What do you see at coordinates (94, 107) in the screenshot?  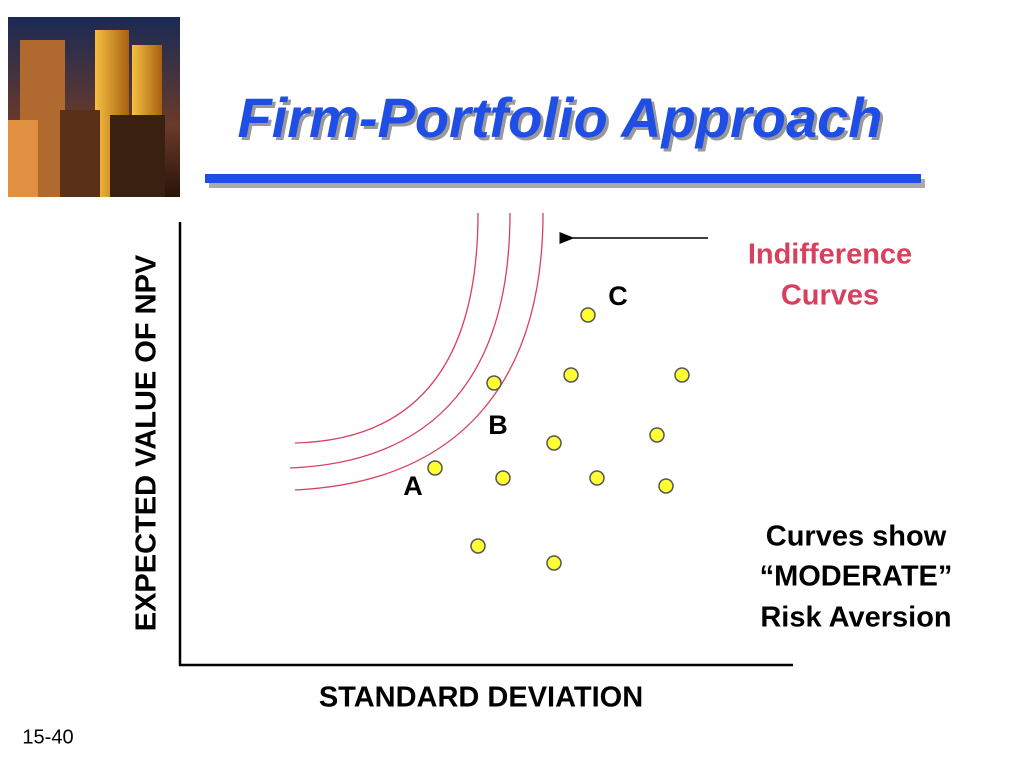 I see `building-image` at bounding box center [94, 107].